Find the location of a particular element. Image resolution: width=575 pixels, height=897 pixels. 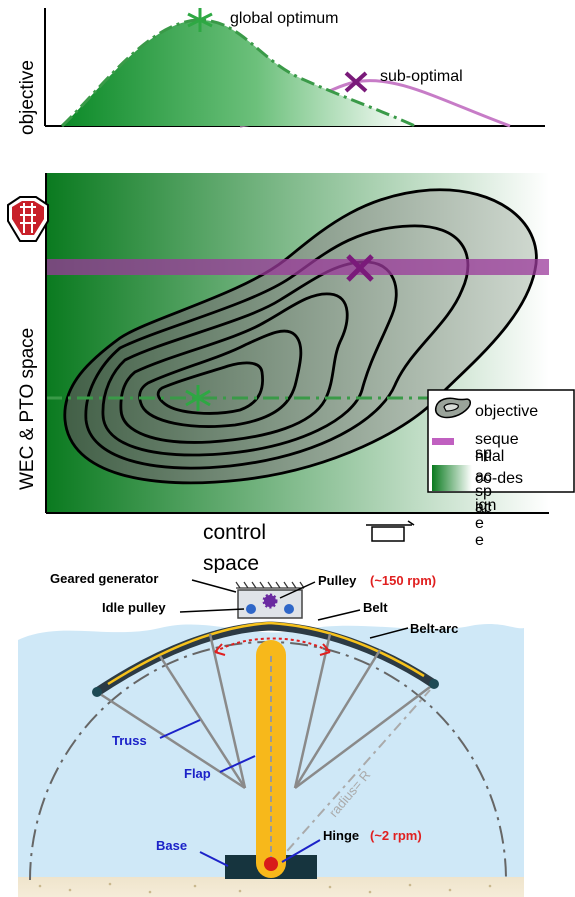

global-curve is located at coordinates (238, 73).